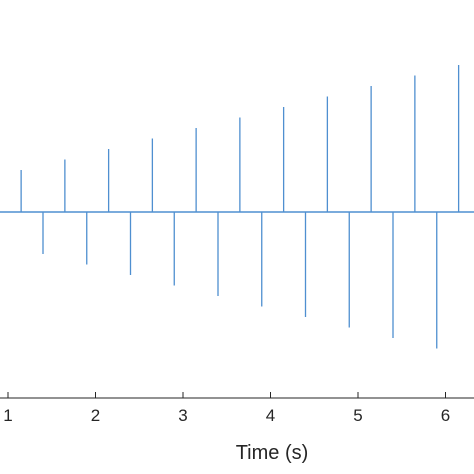 The height and width of the screenshot is (474, 474). Describe the element at coordinates (226, 408) in the screenshot. I see `tick-layer: 1 2 3 4 5 6` at that location.